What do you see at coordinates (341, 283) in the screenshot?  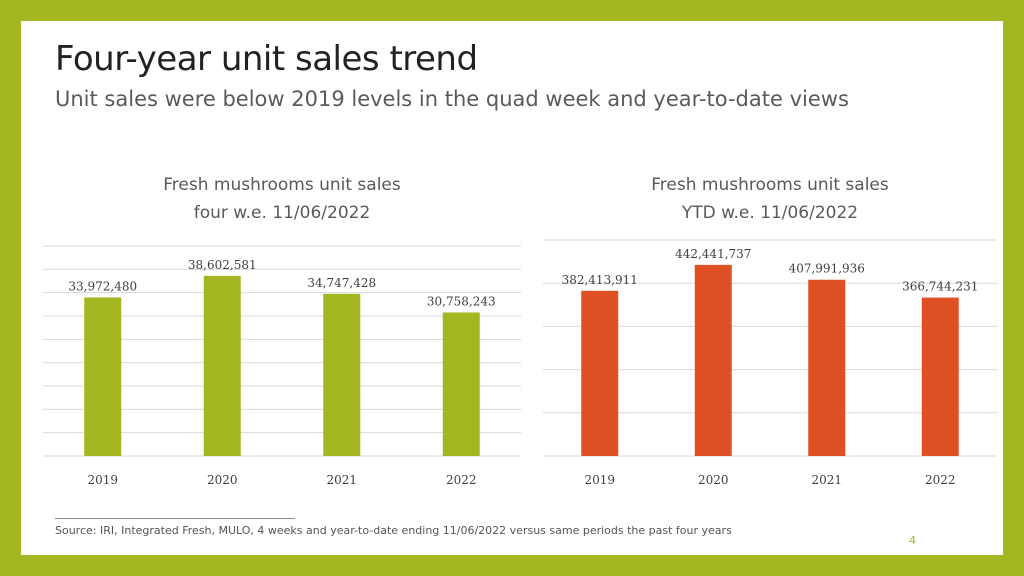 I see `data-label: 34,747,428` at bounding box center [341, 283].